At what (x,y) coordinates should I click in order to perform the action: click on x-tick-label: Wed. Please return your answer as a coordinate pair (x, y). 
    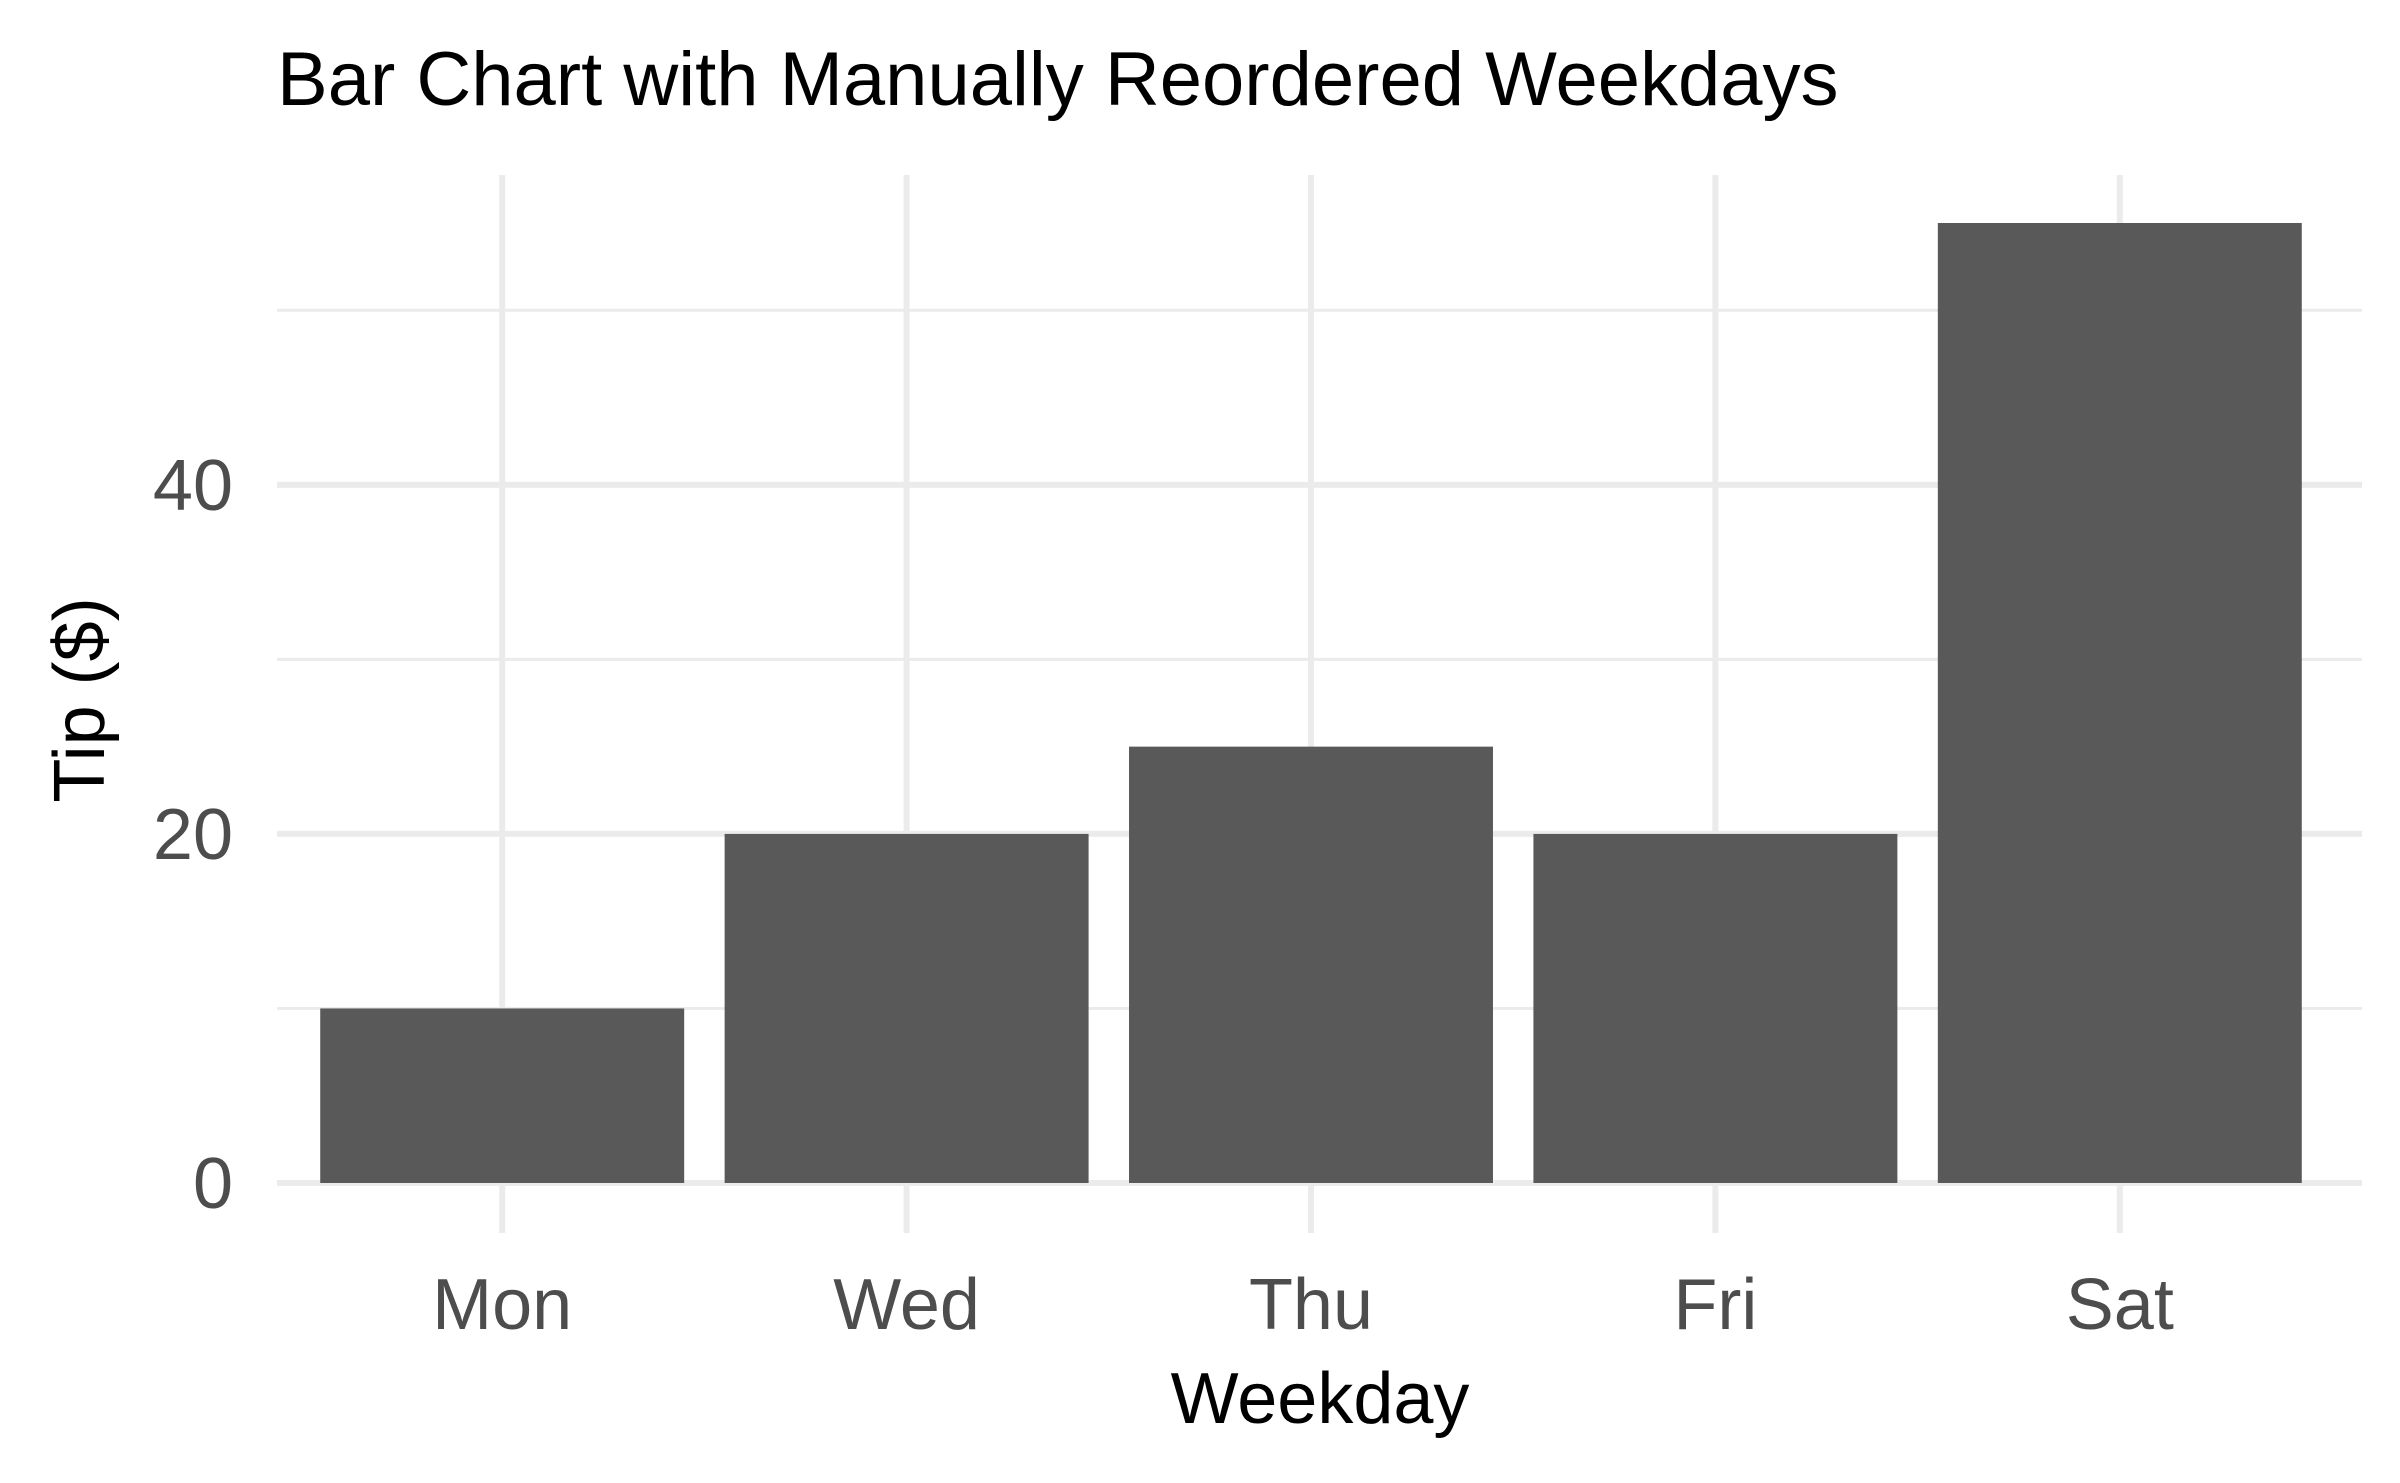
    Looking at the image, I should click on (906, 1305).